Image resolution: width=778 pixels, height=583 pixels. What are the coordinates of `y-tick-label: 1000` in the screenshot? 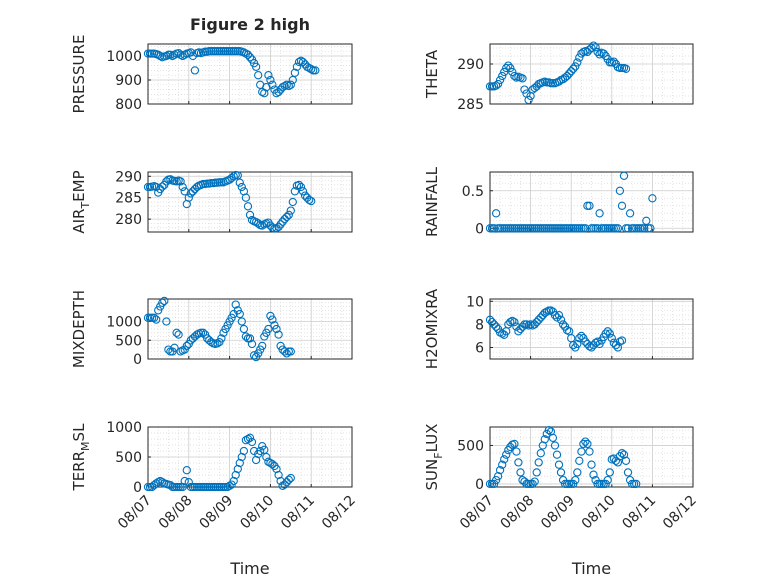 It's located at (124, 428).